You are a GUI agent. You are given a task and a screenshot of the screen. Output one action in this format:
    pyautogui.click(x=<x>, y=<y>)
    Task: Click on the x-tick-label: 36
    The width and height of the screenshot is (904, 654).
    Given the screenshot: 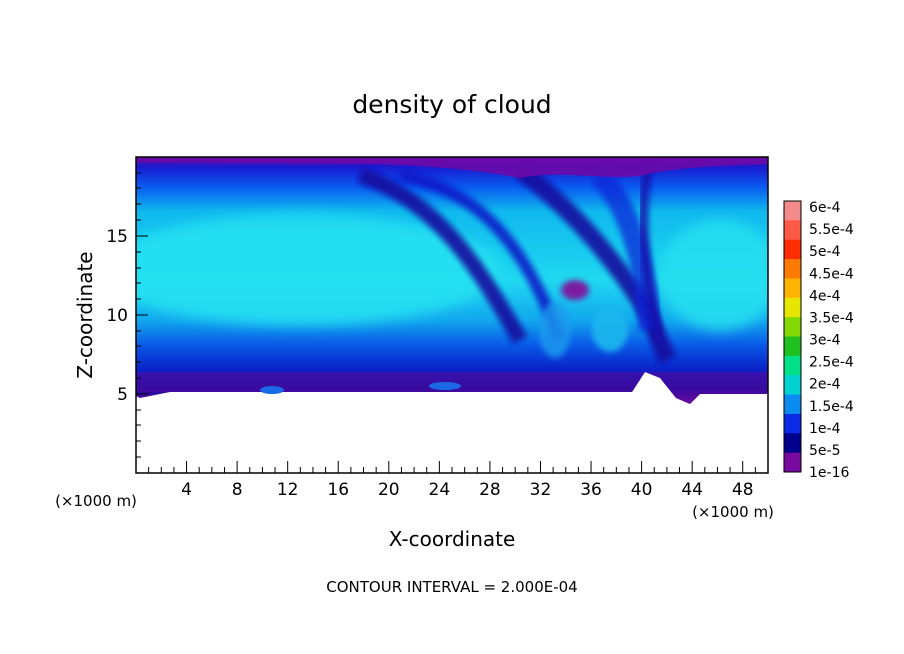 What is the action you would take?
    pyautogui.click(x=591, y=490)
    